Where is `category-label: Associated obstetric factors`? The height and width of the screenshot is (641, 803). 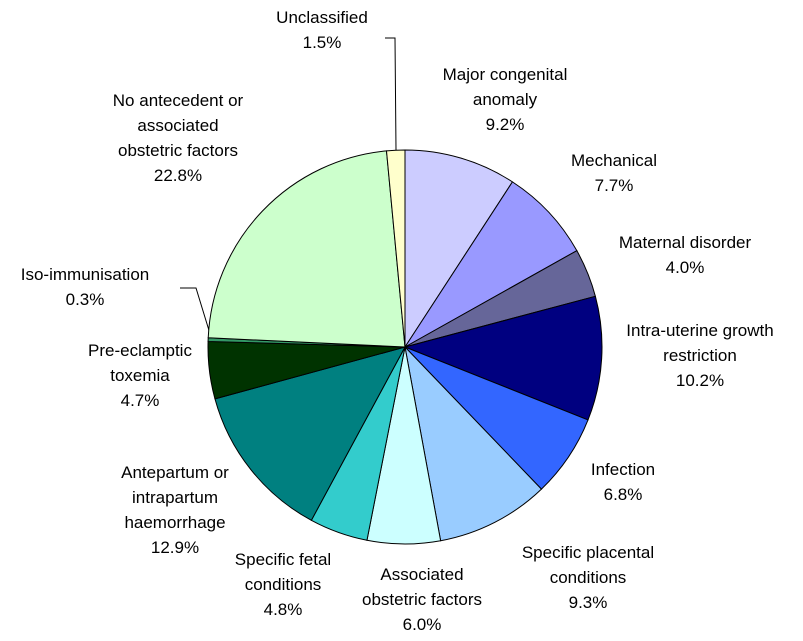
category-label: Associated obstetric factors is located at coordinates (422, 587).